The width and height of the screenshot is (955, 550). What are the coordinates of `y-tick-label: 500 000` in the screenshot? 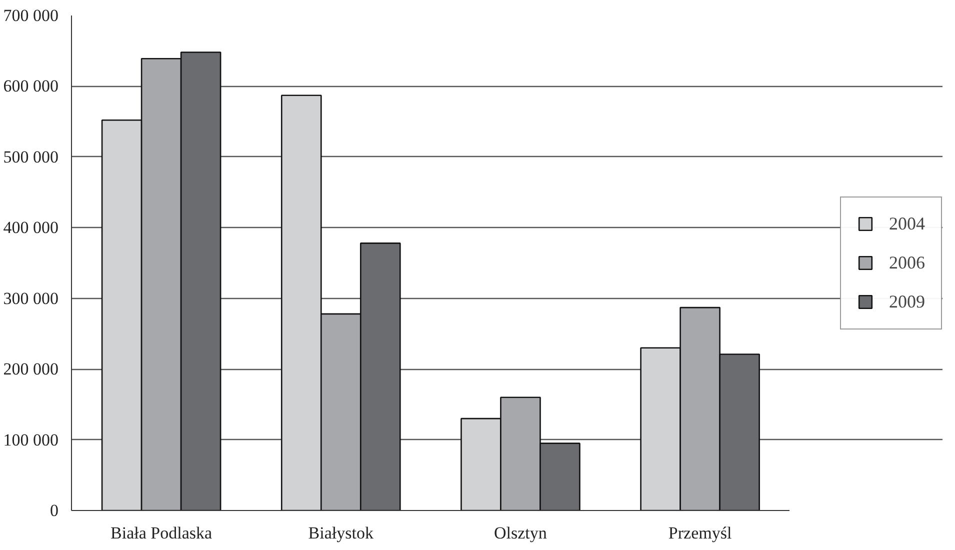 It's located at (30, 156).